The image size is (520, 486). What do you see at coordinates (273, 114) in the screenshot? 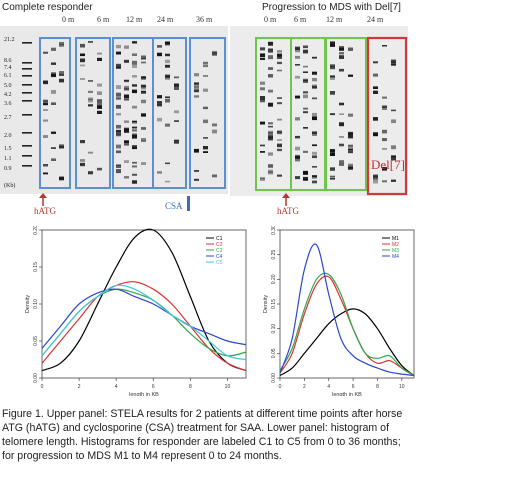
I see `right-box-0m` at bounding box center [273, 114].